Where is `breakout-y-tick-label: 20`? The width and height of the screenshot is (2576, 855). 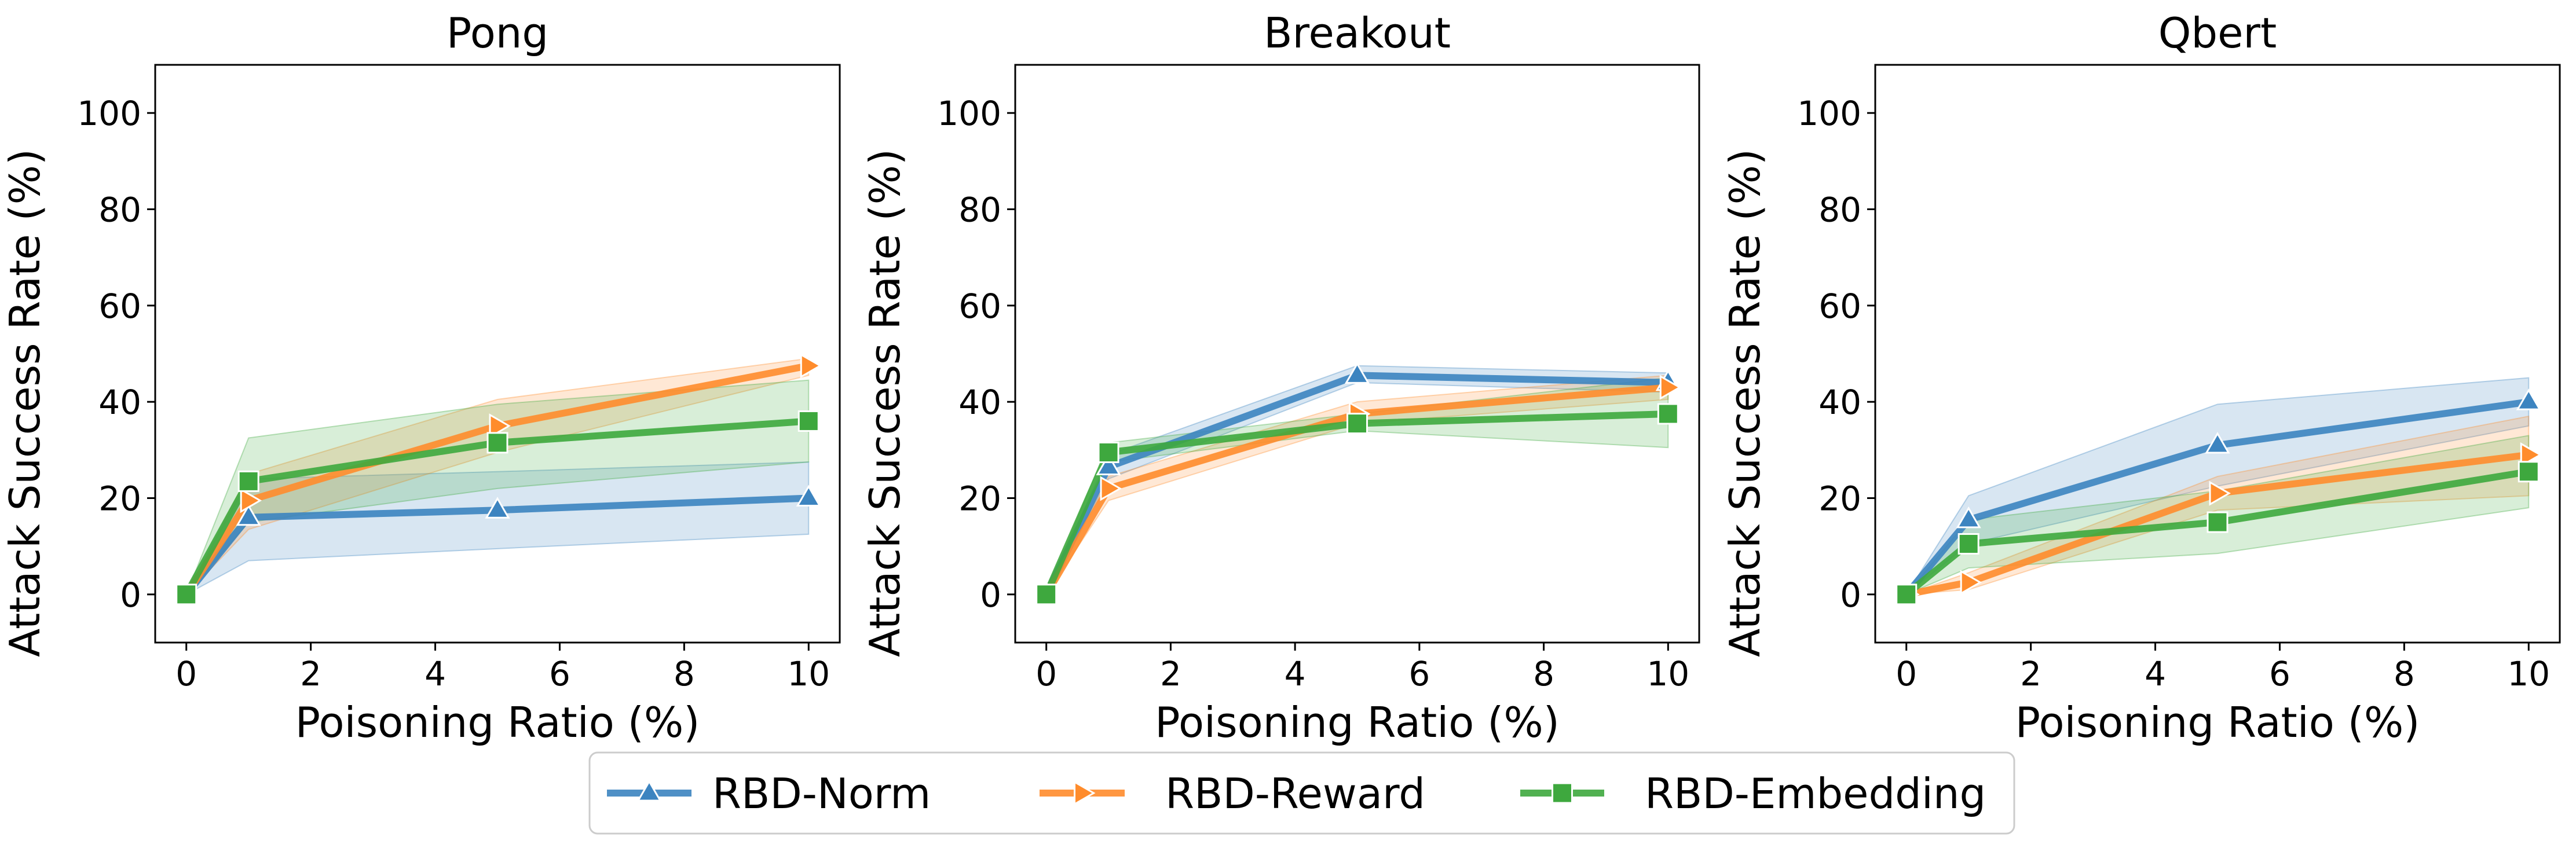 breakout-y-tick-label: 20 is located at coordinates (979, 499).